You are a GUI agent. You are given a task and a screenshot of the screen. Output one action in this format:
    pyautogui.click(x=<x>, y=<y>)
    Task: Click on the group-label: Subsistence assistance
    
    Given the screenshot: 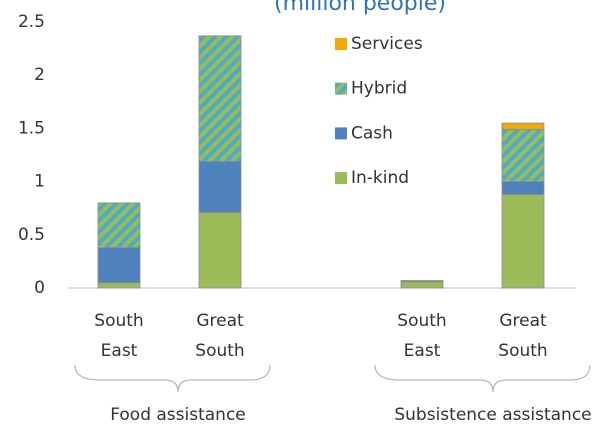 What is the action you would take?
    pyautogui.click(x=493, y=415)
    